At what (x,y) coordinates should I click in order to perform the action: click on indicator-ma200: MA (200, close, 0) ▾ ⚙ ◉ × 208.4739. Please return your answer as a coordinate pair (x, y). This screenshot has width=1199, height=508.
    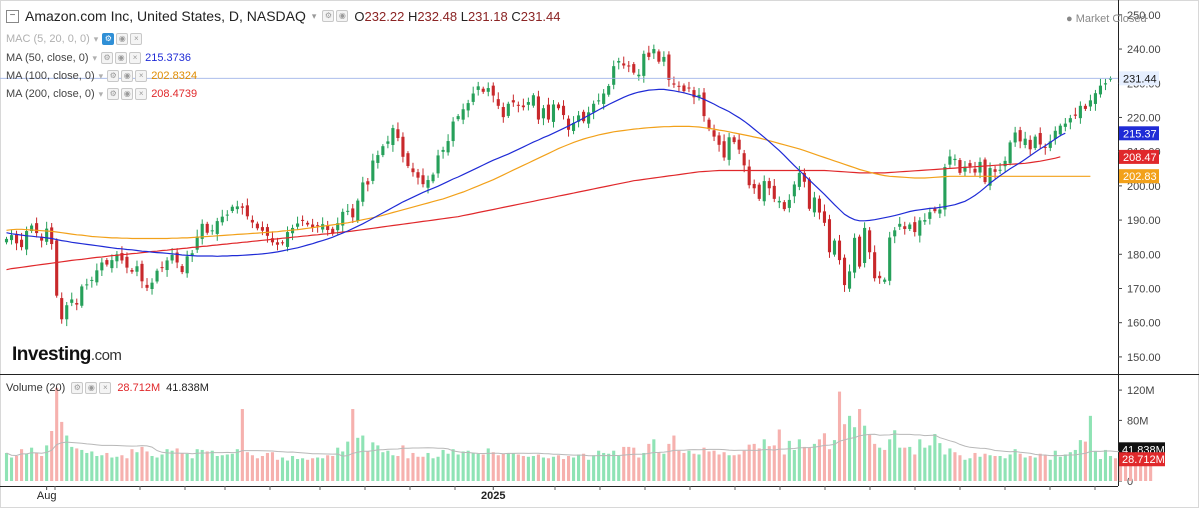
    Looking at the image, I should click on (101, 94).